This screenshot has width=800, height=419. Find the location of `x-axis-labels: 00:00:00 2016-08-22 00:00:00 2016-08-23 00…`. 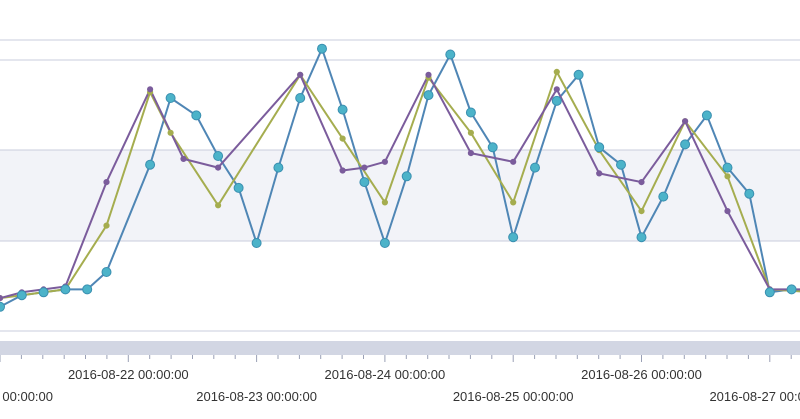

x-axis-labels: 00:00:00 2016-08-22 00:00:00 2016-08-23 00… is located at coordinates (401, 385).